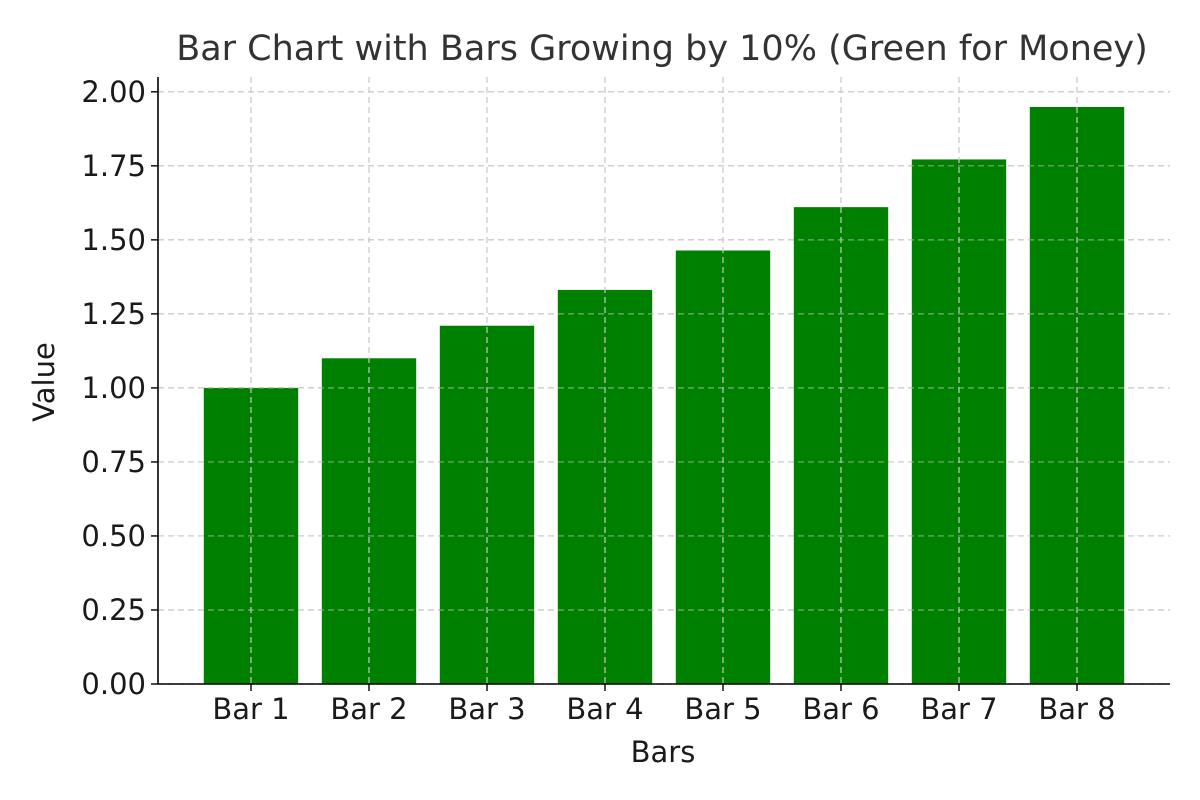  I want to click on y-tick-label: 1.00, so click(113, 388).